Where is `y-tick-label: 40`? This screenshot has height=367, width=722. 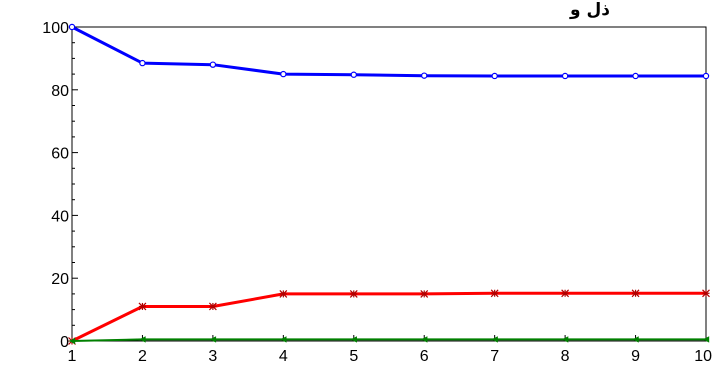 y-tick-label: 40 is located at coordinates (60, 216).